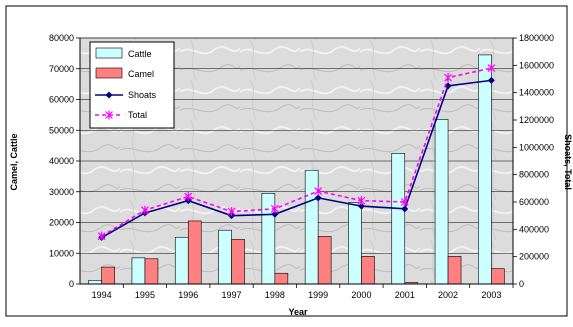 This screenshot has height=327, width=573. I want to click on y-right-tick-label: 1600000, so click(536, 65).